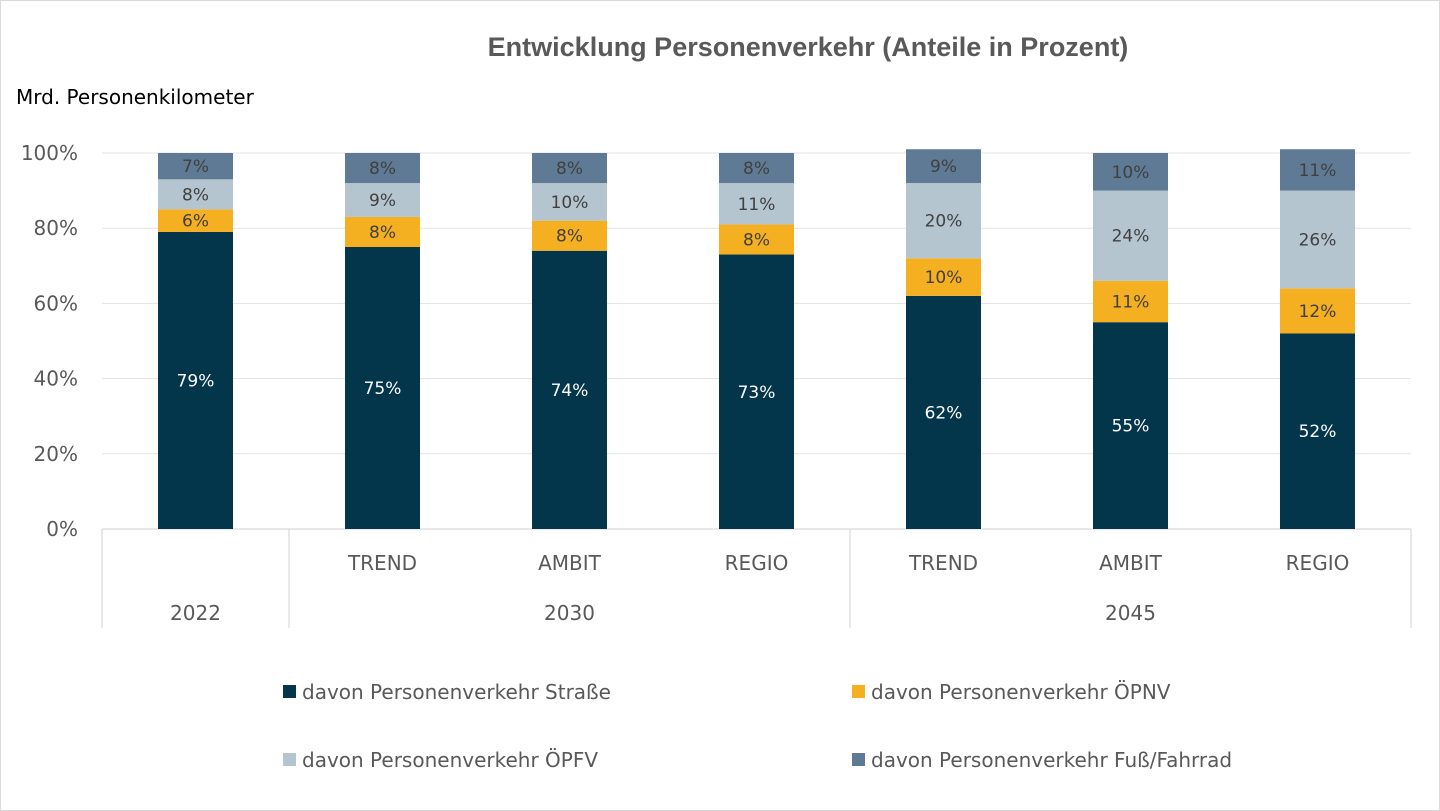  I want to click on data-label: 7%, so click(195, 167).